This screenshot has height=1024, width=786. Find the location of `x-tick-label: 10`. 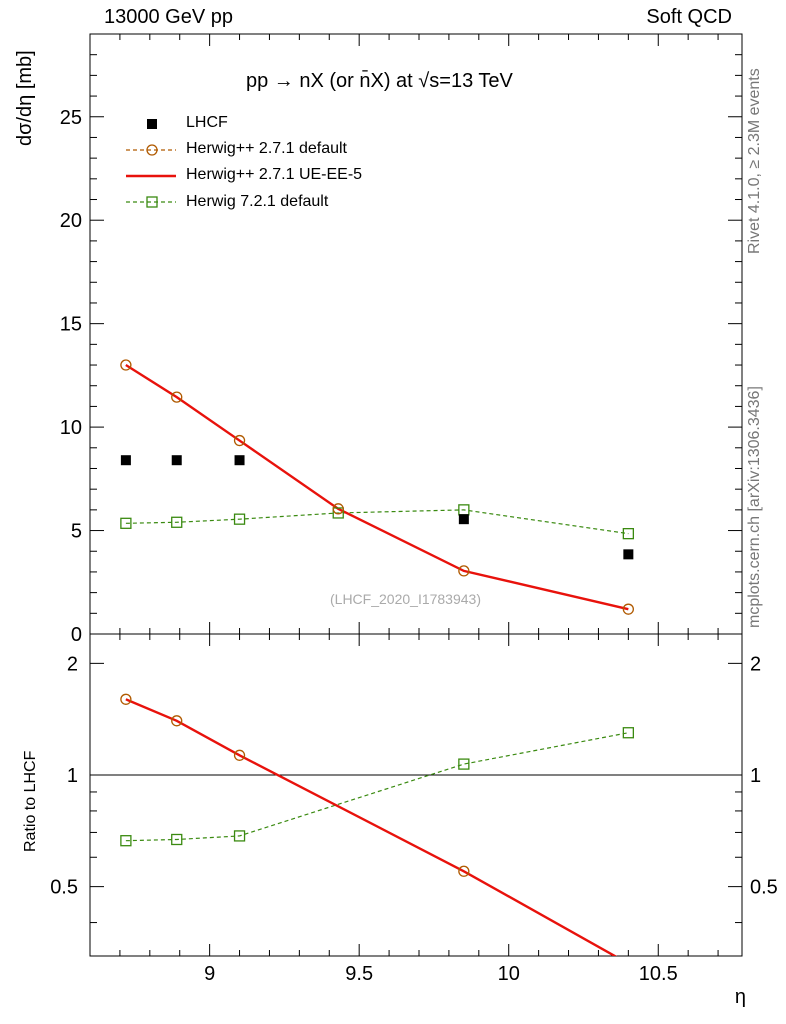

x-tick-label: 10 is located at coordinates (509, 974).